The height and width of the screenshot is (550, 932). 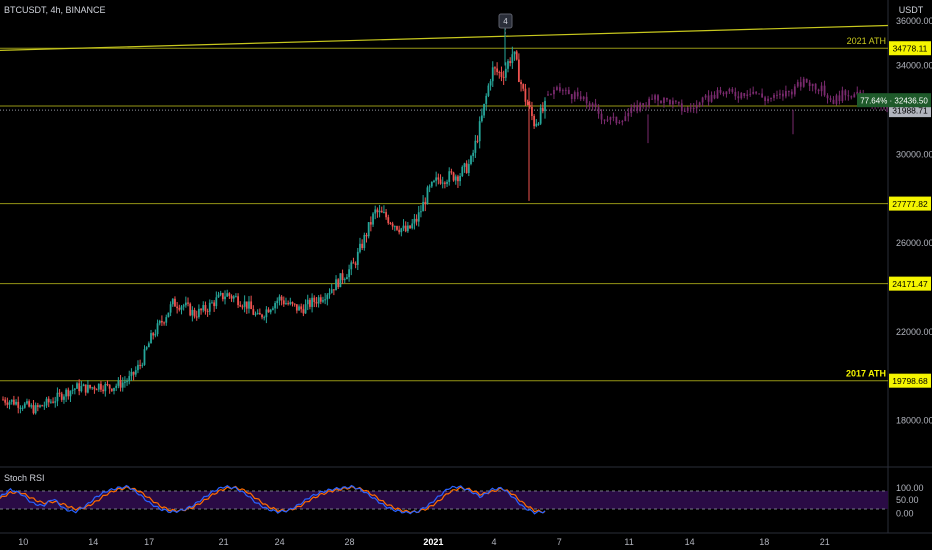 What do you see at coordinates (273, 499) in the screenshot?
I see `stoch-rsi-d-line` at bounding box center [273, 499].